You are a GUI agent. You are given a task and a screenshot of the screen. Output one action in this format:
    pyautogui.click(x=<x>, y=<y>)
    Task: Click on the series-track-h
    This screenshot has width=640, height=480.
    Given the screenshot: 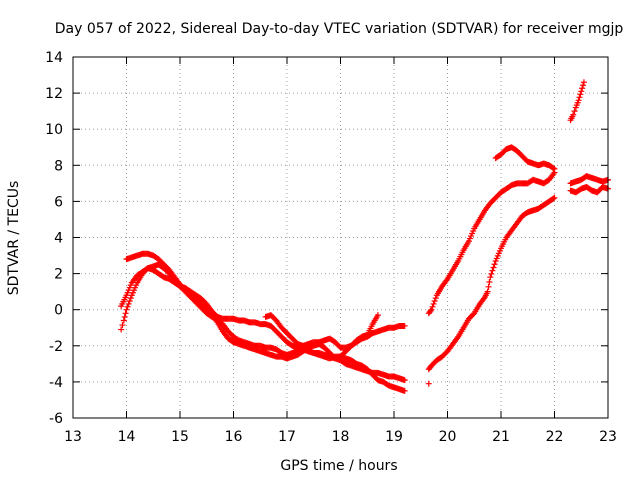 What is the action you would take?
    pyautogui.click(x=525, y=158)
    